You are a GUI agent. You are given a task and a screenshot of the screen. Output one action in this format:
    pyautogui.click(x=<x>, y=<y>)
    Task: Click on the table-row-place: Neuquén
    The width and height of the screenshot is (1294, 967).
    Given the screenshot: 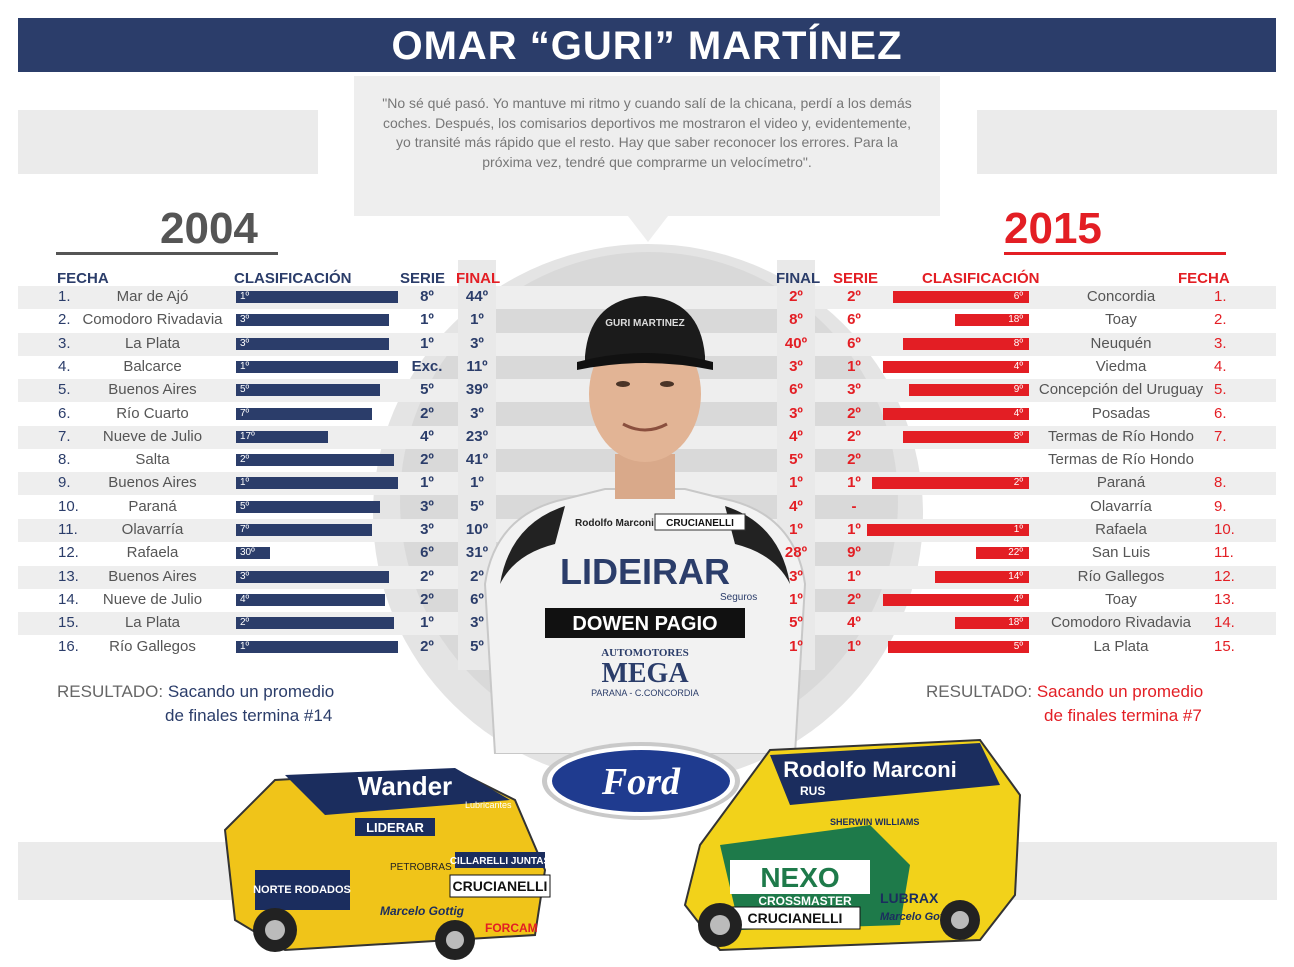 What is the action you would take?
    pyautogui.click(x=1121, y=343)
    